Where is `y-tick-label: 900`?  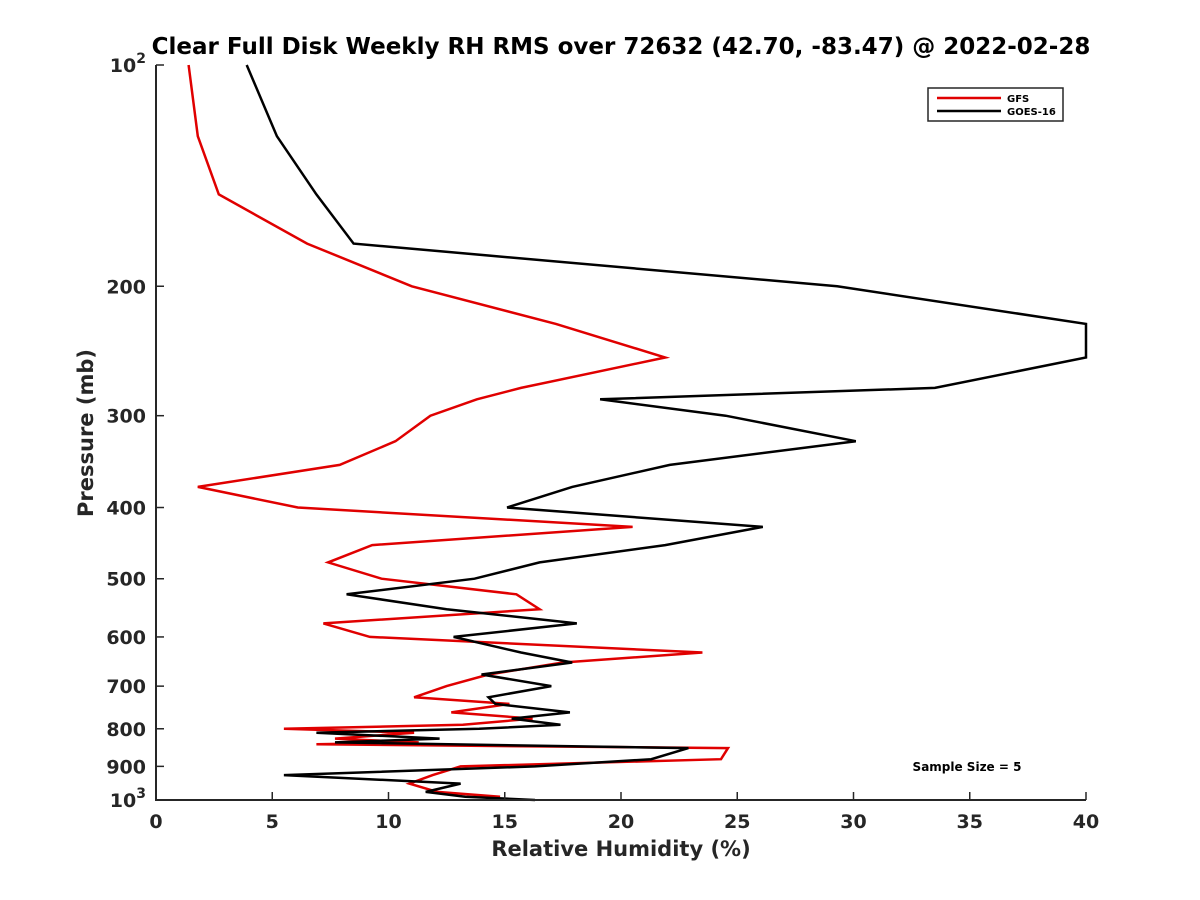
y-tick-label: 900 is located at coordinates (126, 767).